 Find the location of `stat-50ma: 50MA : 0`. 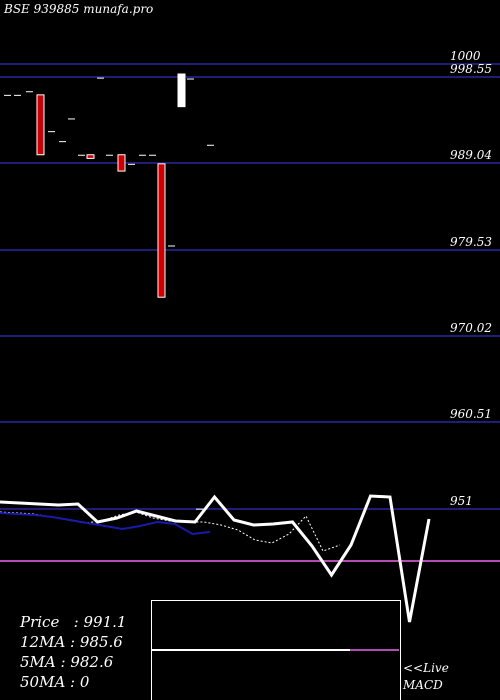

stat-50ma: 50MA : 0 is located at coordinates (55, 682).